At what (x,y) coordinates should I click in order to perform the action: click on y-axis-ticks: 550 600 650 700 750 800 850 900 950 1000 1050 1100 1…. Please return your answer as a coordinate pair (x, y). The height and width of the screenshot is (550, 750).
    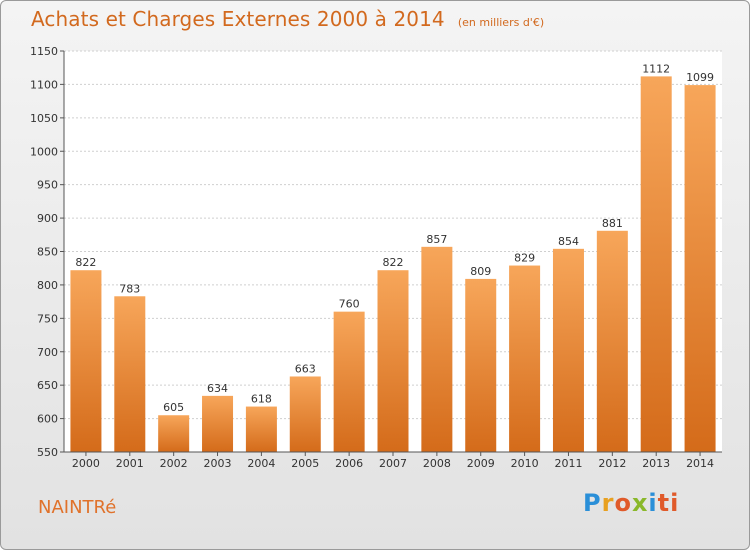
    Looking at the image, I should click on (47, 252).